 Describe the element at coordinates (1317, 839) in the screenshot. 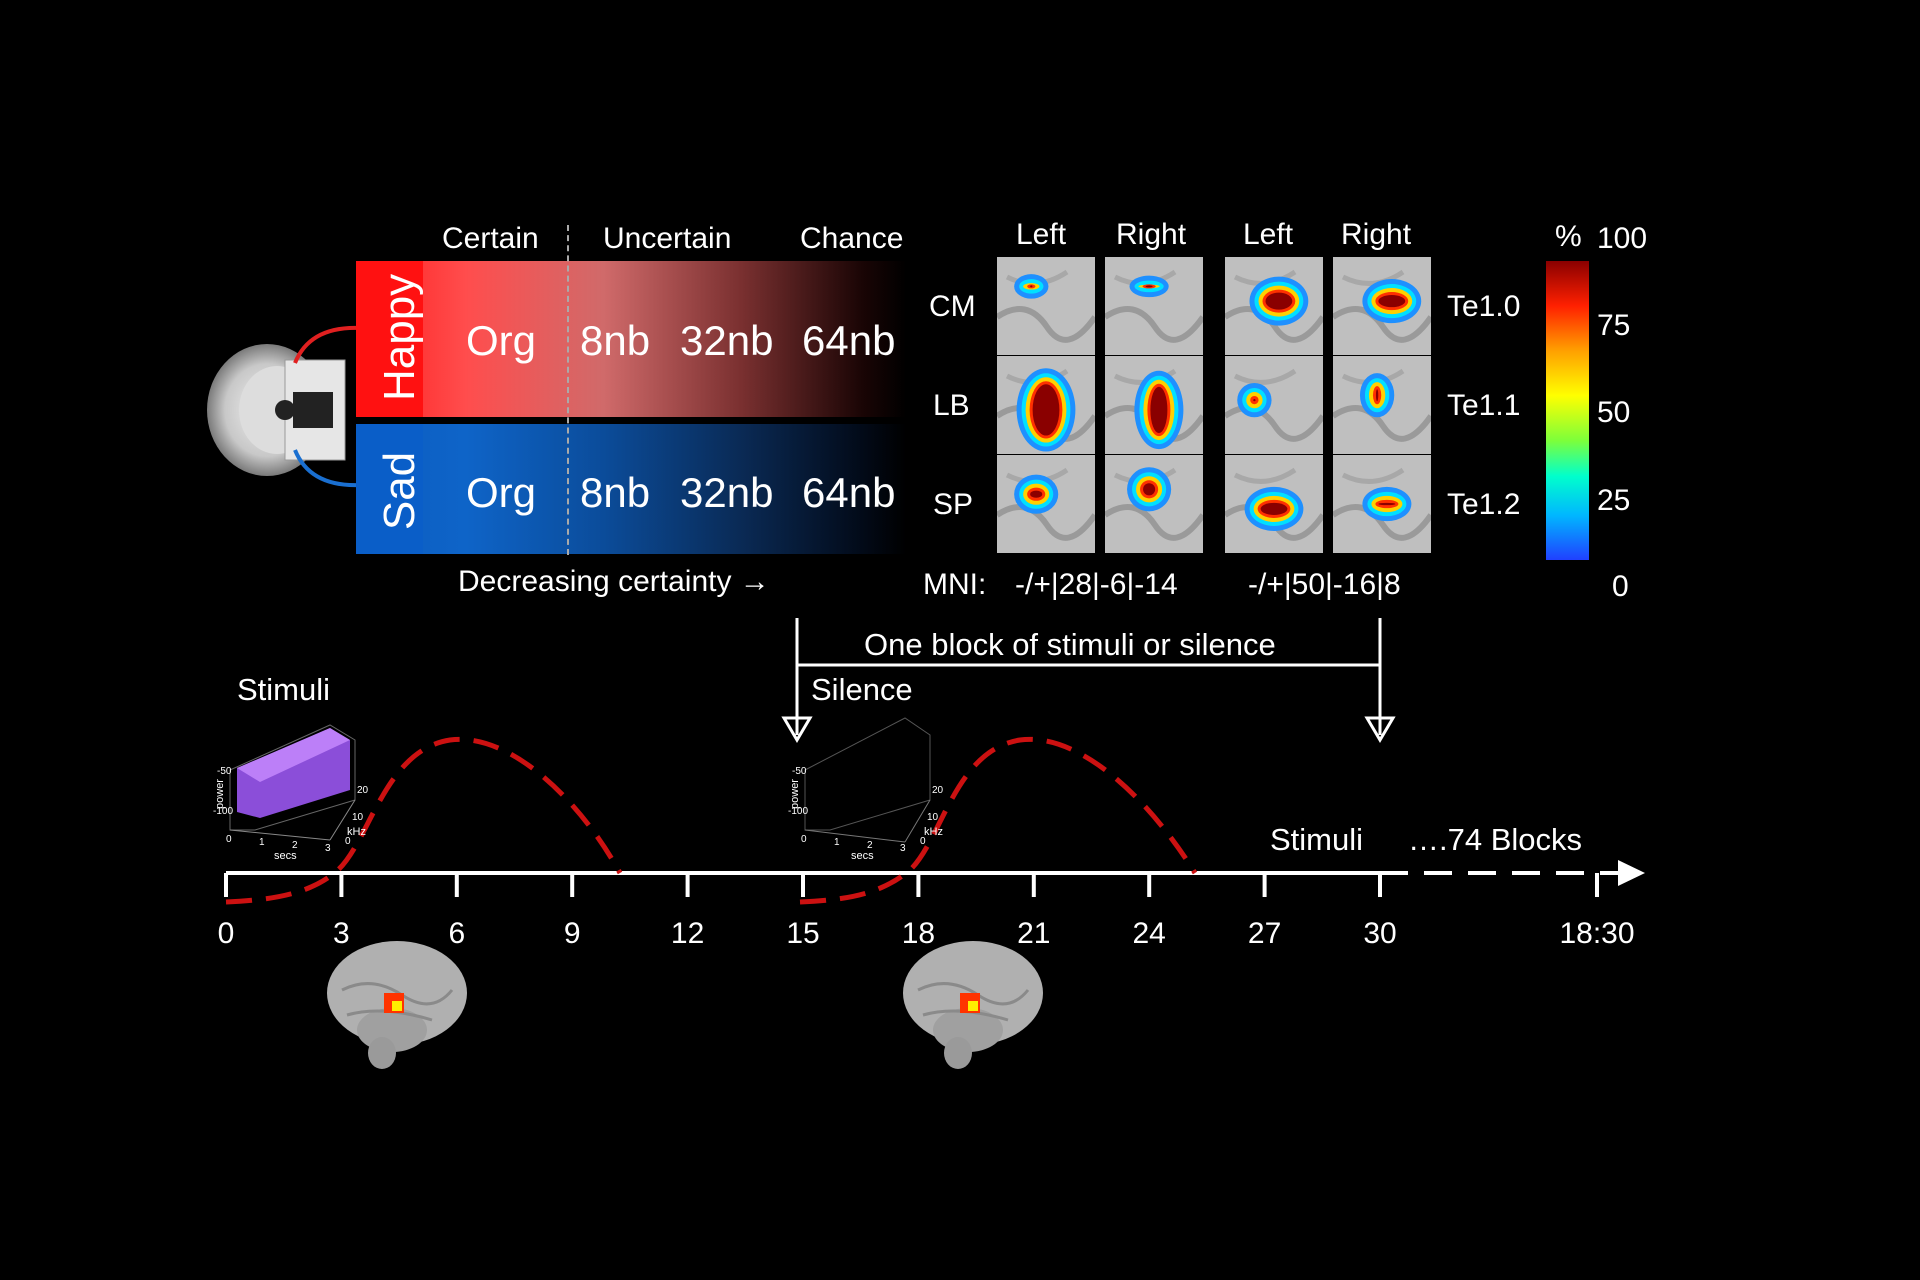

I see `stimuli-label-2: Stimuli` at that location.